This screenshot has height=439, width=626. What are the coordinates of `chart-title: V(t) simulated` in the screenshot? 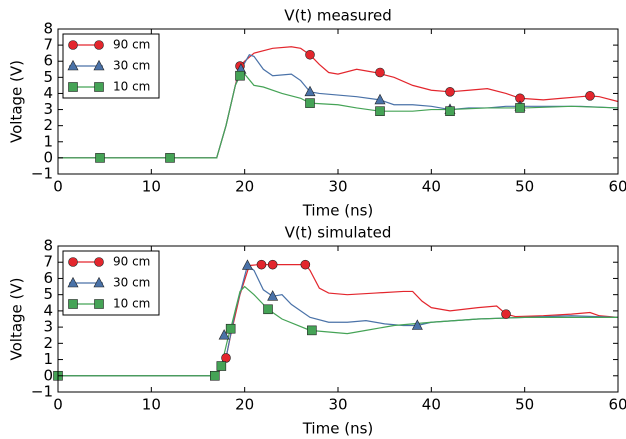 It's located at (338, 233).